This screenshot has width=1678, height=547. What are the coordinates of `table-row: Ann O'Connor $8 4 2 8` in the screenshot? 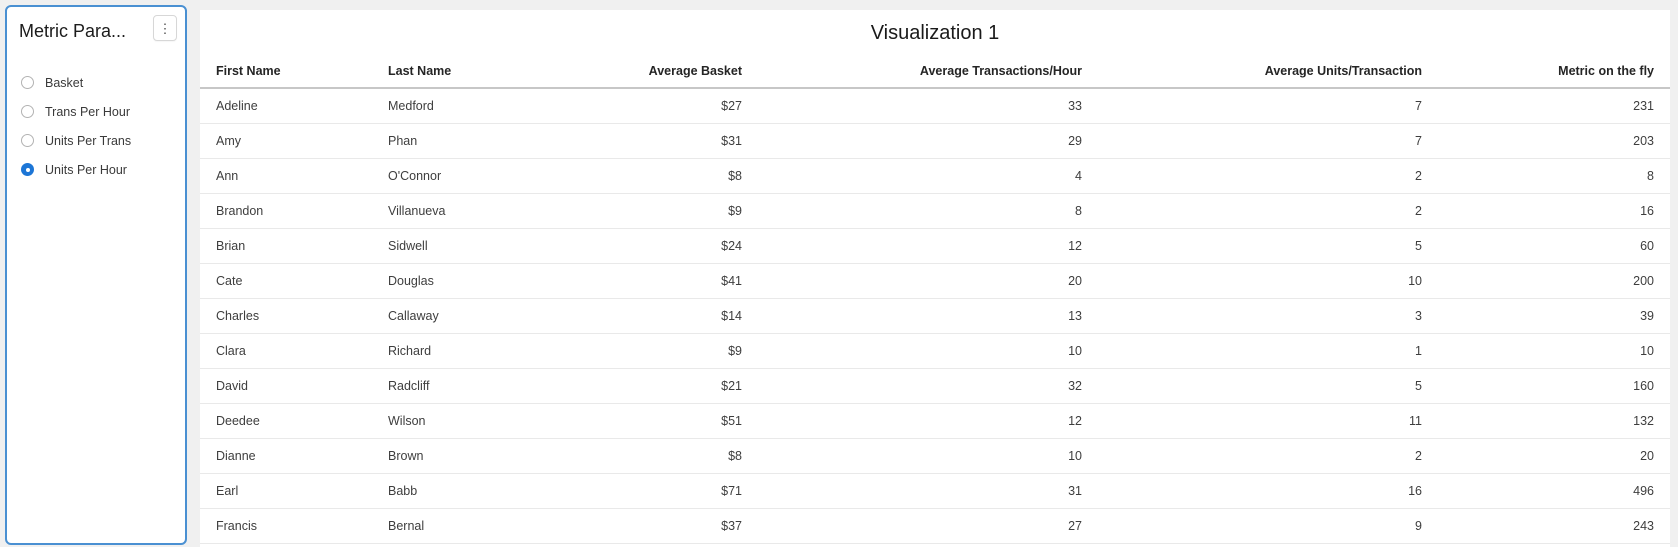 It's located at (935, 176).